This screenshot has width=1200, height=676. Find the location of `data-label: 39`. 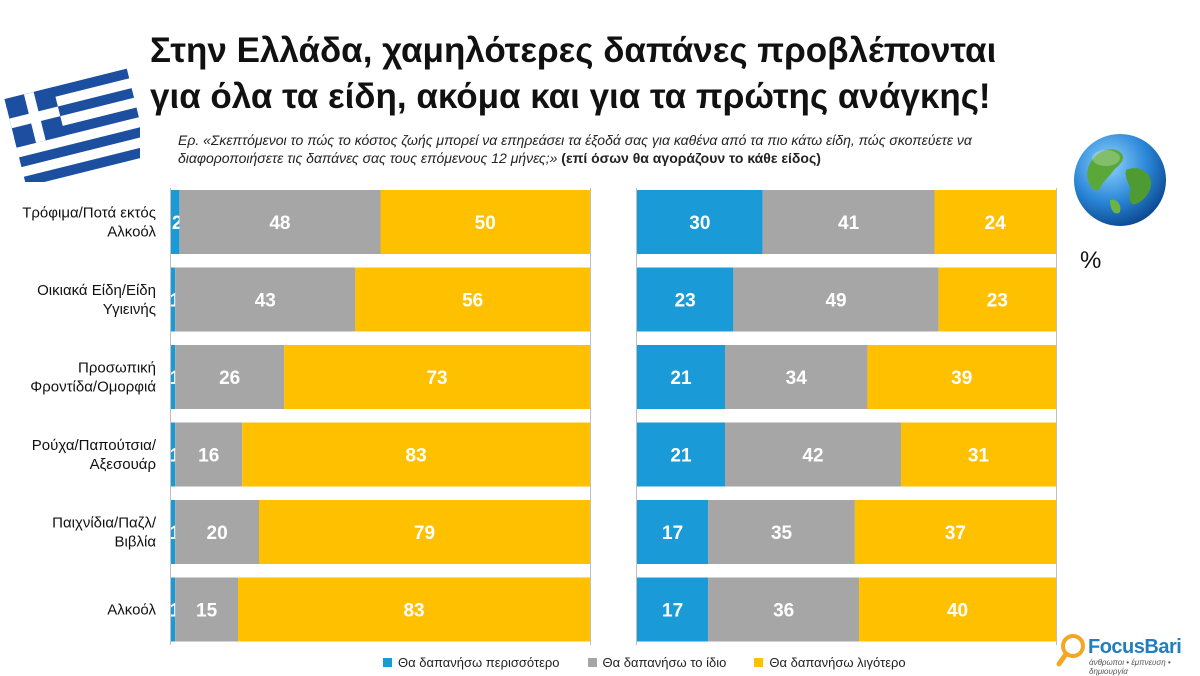

data-label: 39 is located at coordinates (961, 378).